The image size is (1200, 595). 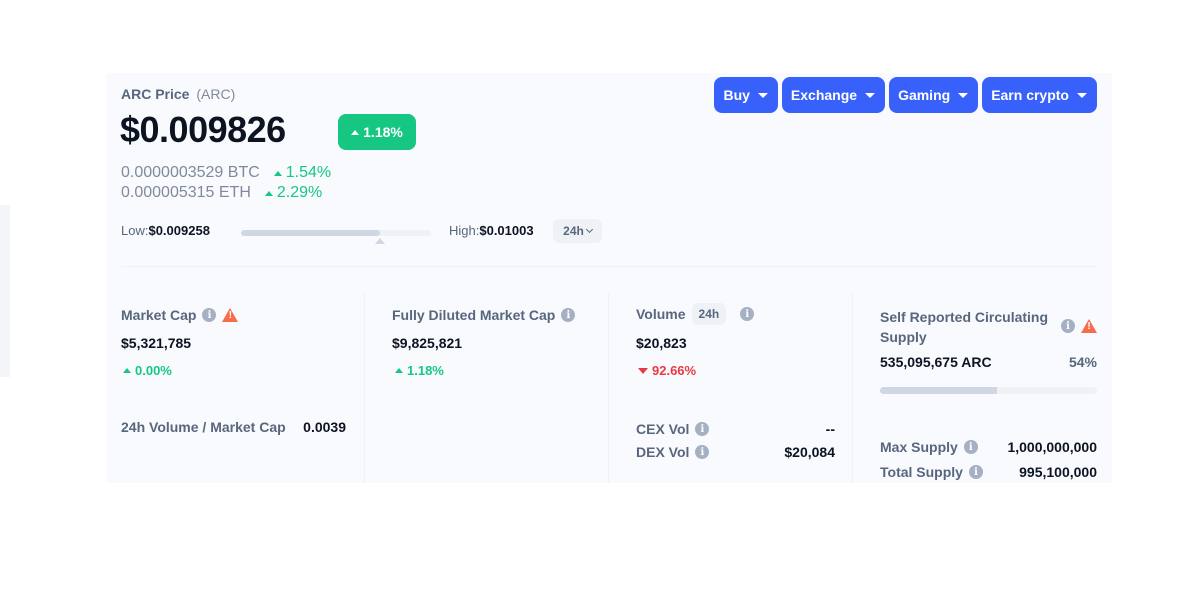 I want to click on range-marker-icon, so click(x=379, y=241).